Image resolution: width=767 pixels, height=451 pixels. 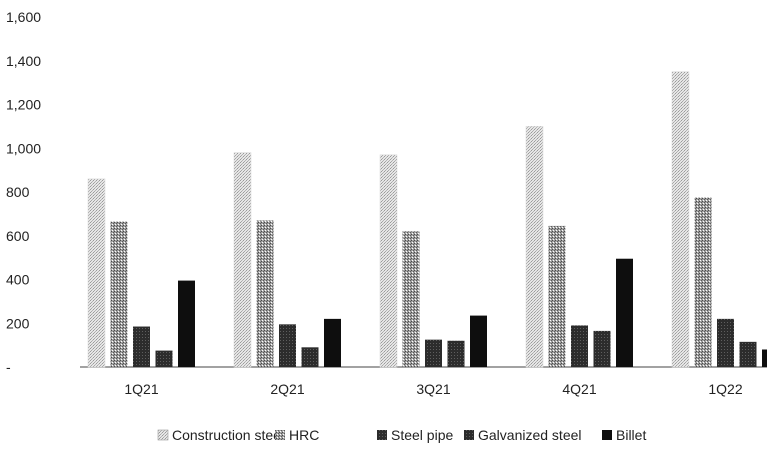 I want to click on bar-billet-4q21, so click(x=624, y=312).